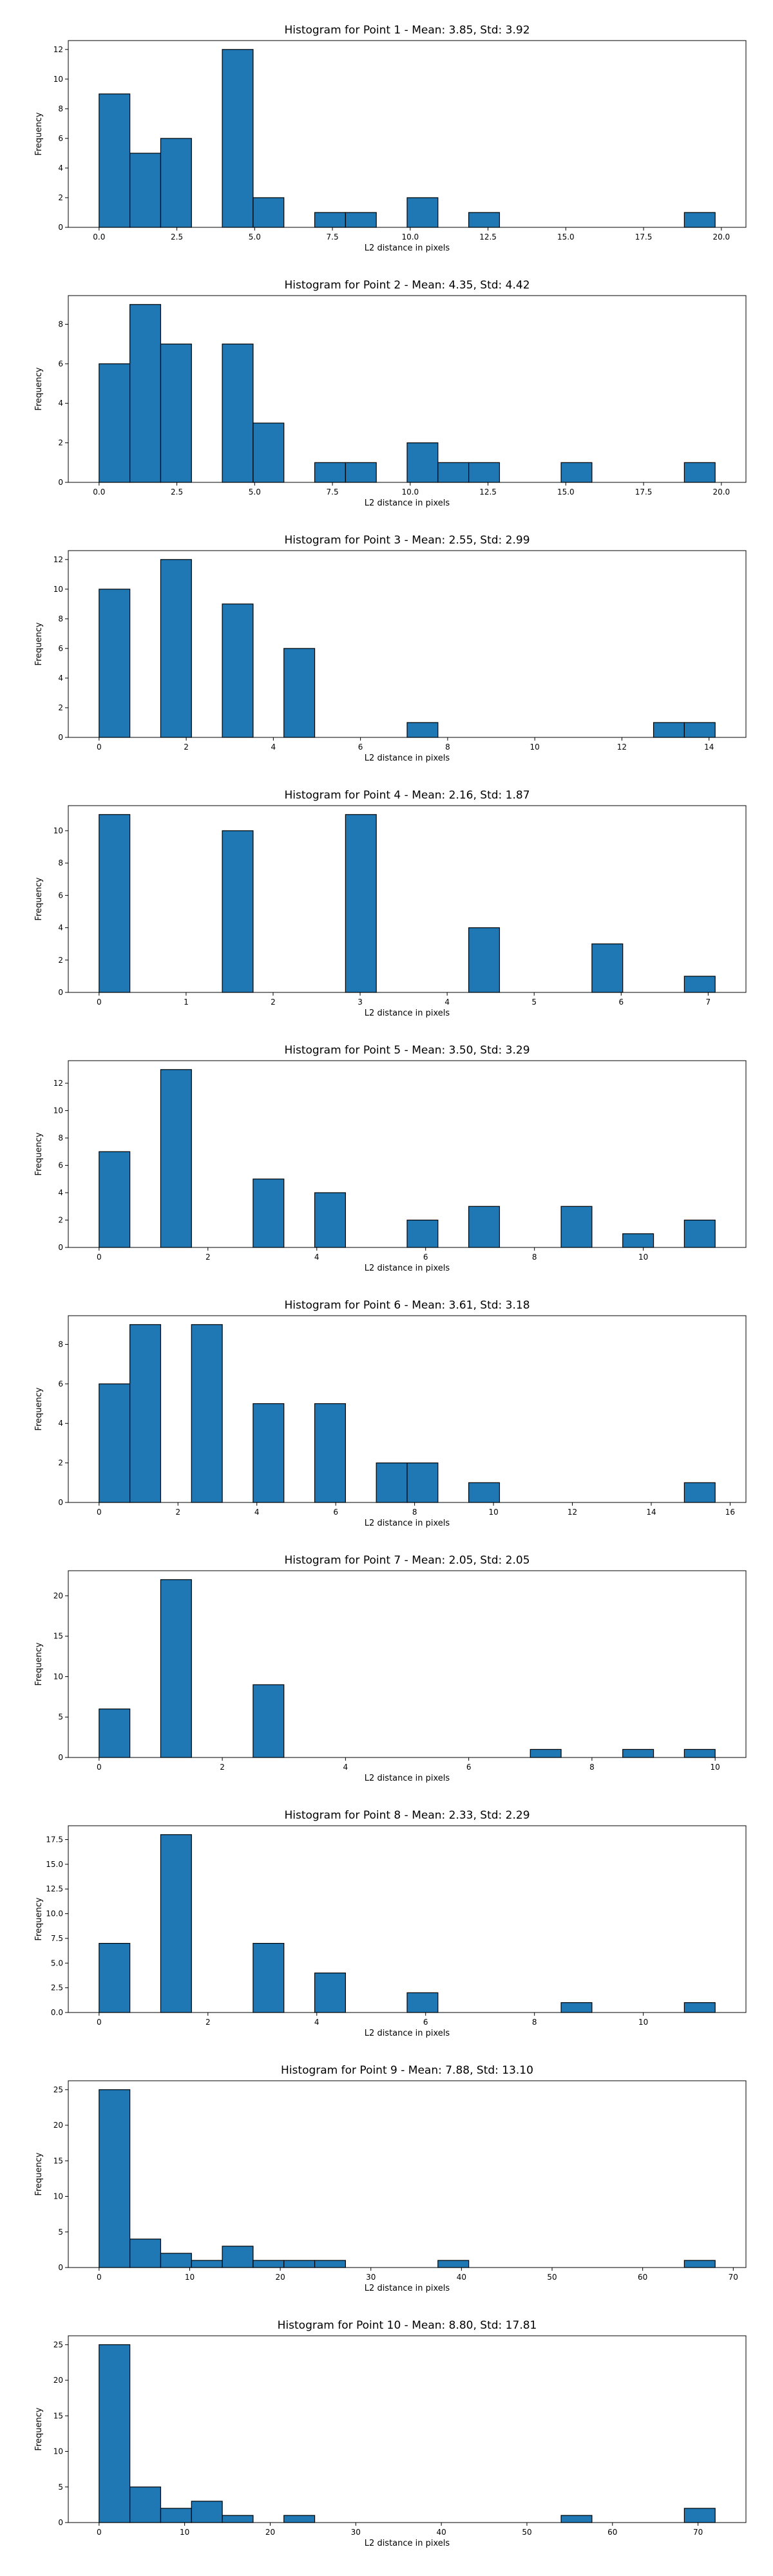 The height and width of the screenshot is (2576, 773). What do you see at coordinates (177, 237) in the screenshot?
I see `x-tick-label: 2.5` at bounding box center [177, 237].